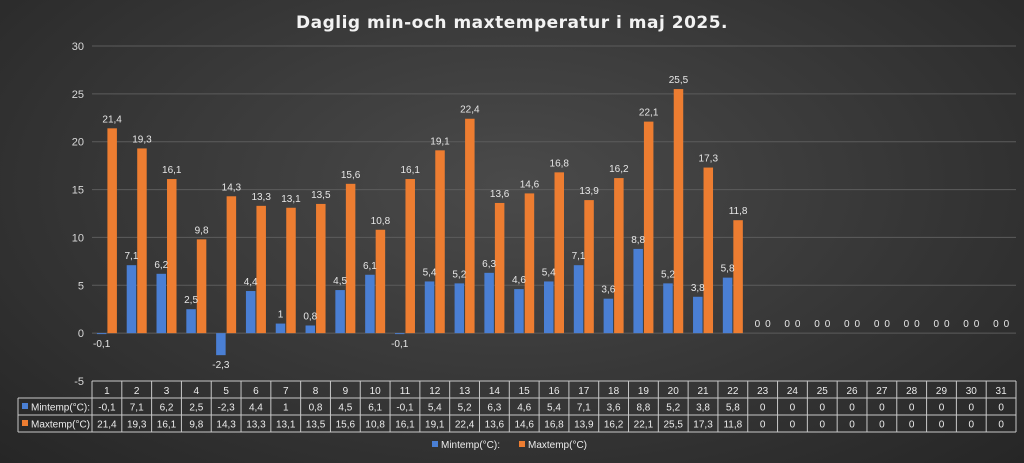 The width and height of the screenshot is (1024, 463). Describe the element at coordinates (698, 288) in the screenshot. I see `min-data-label: 3,8` at that location.